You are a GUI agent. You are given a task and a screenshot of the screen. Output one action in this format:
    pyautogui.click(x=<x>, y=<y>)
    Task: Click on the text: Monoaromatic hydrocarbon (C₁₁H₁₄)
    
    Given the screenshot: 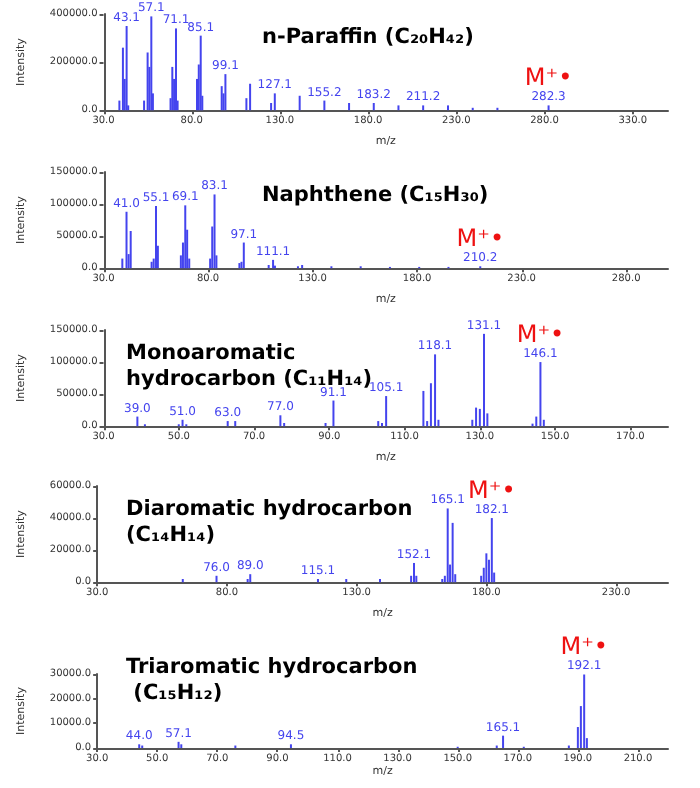 What is the action you would take?
    pyautogui.click(x=249, y=365)
    